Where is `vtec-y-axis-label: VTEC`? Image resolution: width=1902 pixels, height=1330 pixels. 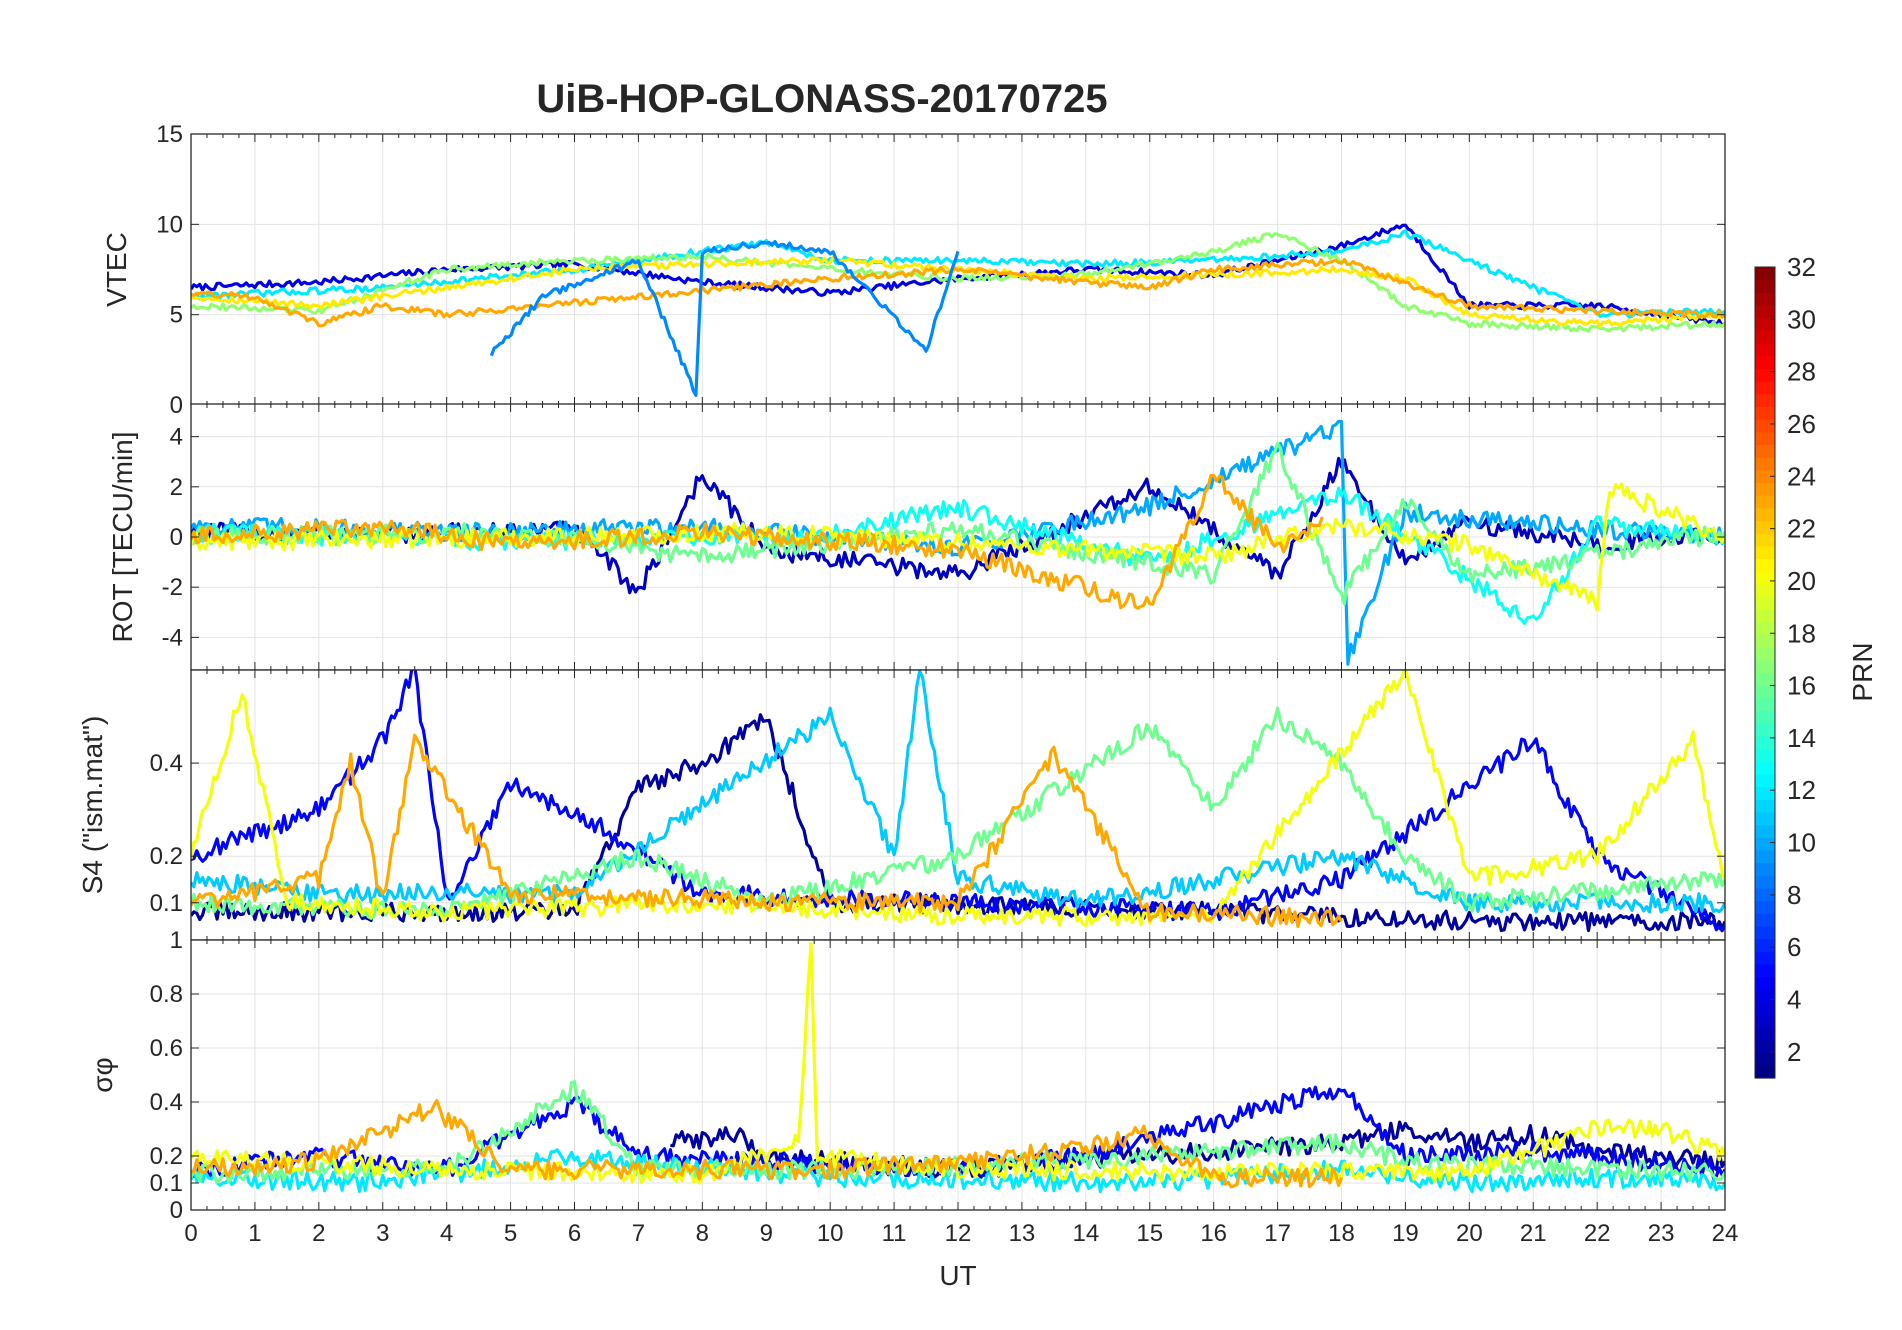 vtec-y-axis-label: VTEC is located at coordinates (116, 269).